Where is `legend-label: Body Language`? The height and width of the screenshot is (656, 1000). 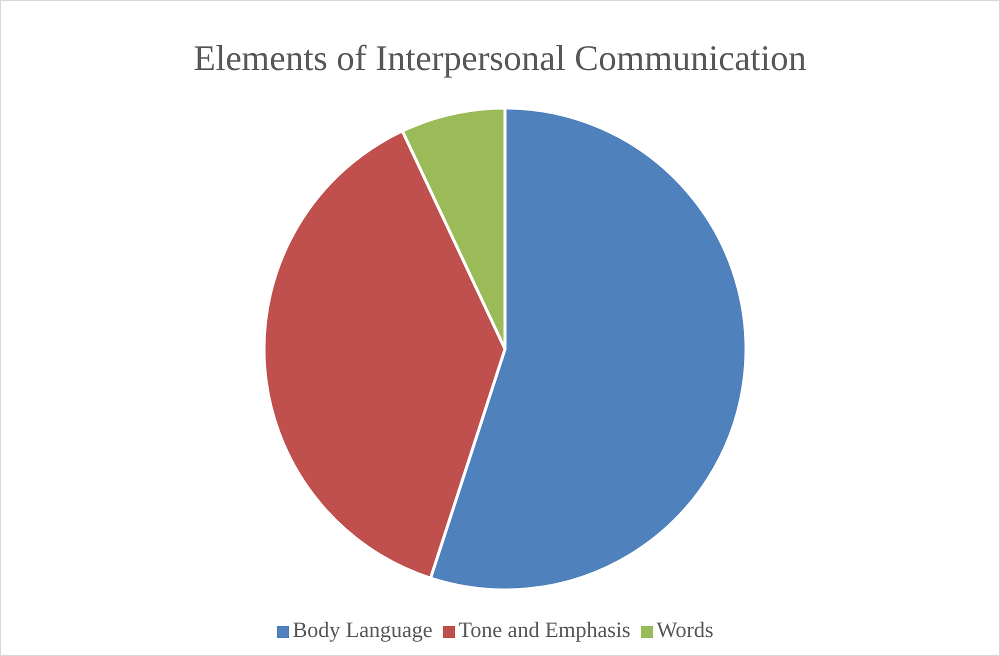
legend-label: Body Language is located at coordinates (362, 629).